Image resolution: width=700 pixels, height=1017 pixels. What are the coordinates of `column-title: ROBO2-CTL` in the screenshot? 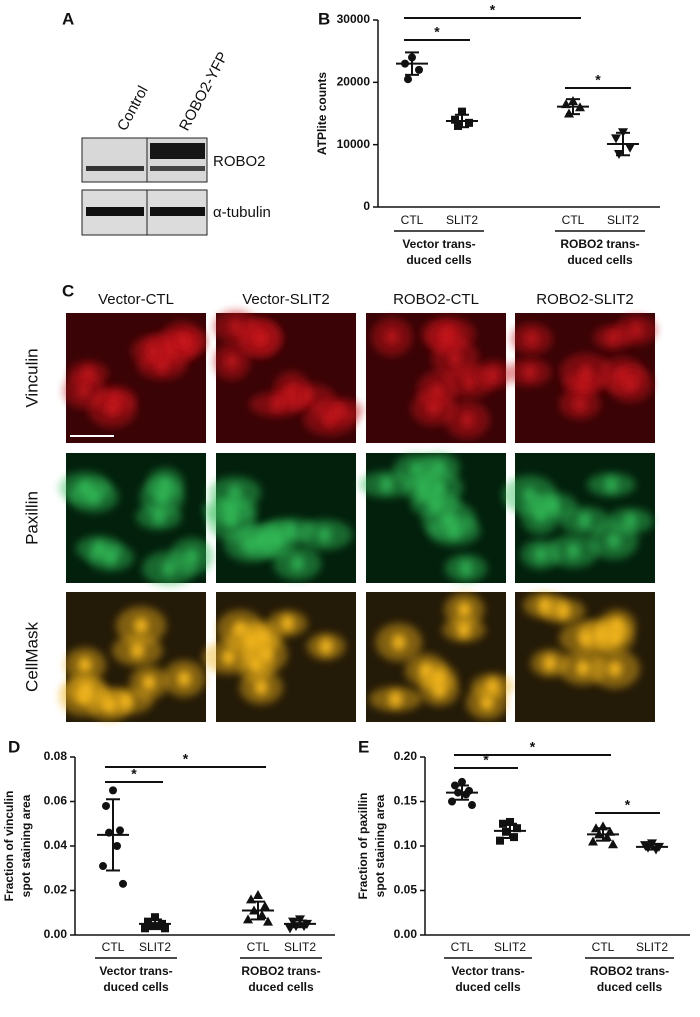 It's located at (436, 299).